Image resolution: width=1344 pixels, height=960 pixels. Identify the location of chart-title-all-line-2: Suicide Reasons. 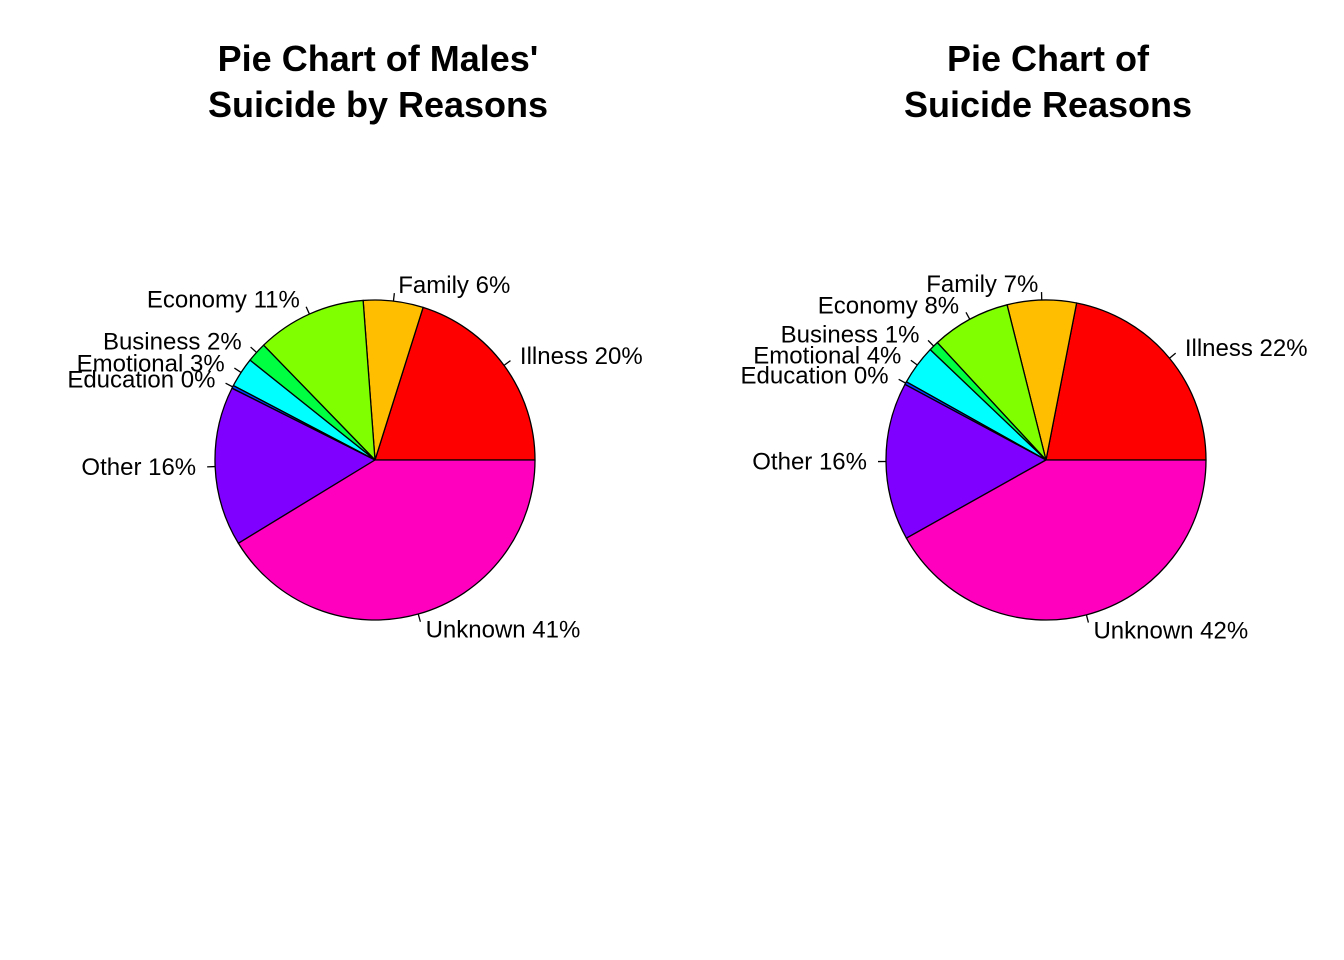
(1048, 104).